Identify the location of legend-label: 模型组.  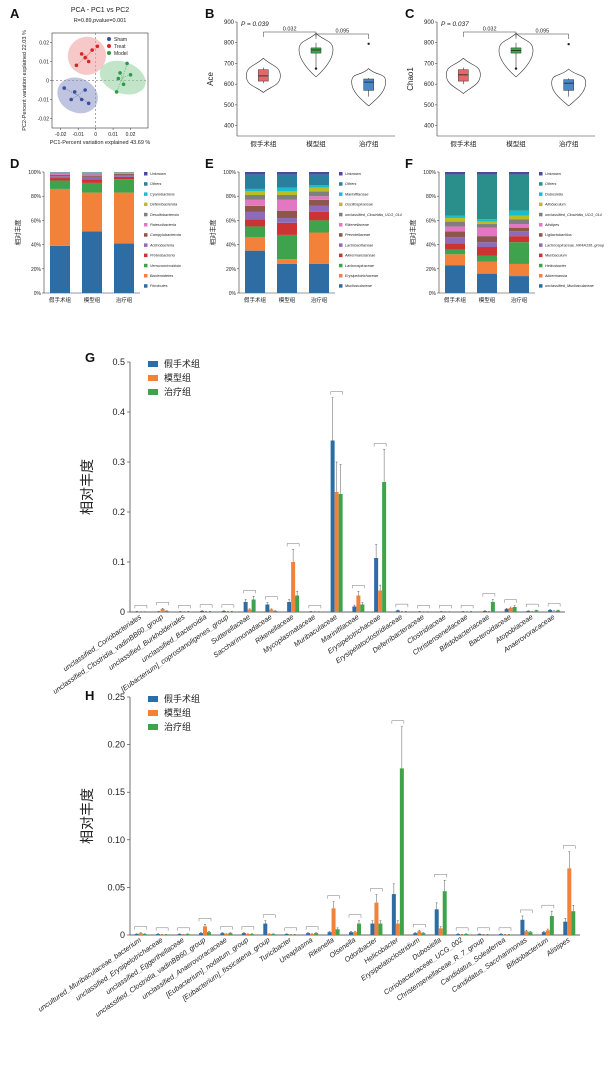
(177, 712).